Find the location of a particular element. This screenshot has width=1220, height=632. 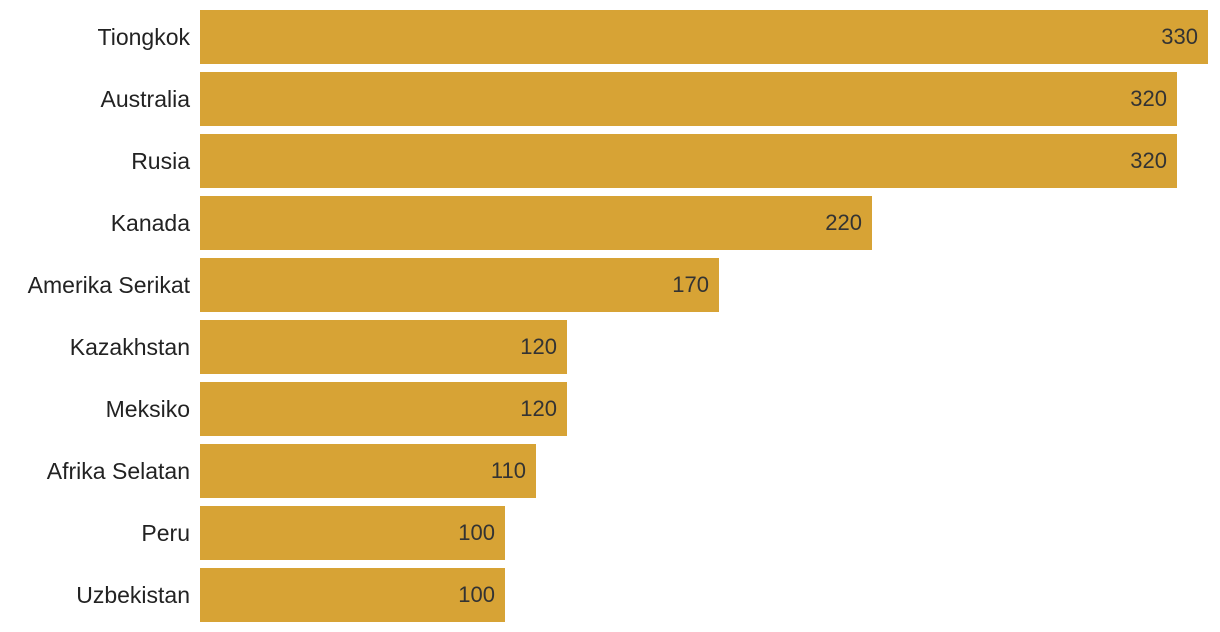

bar: 220 is located at coordinates (536, 223).